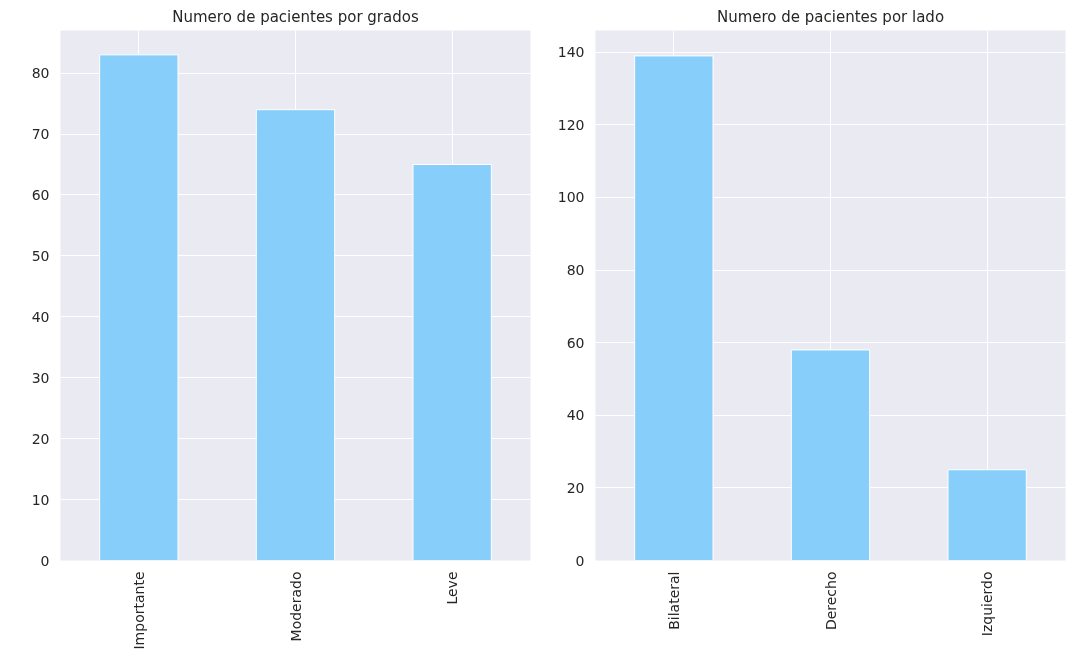  What do you see at coordinates (40, 499) in the screenshot?
I see `y-tick-label: 10` at bounding box center [40, 499].